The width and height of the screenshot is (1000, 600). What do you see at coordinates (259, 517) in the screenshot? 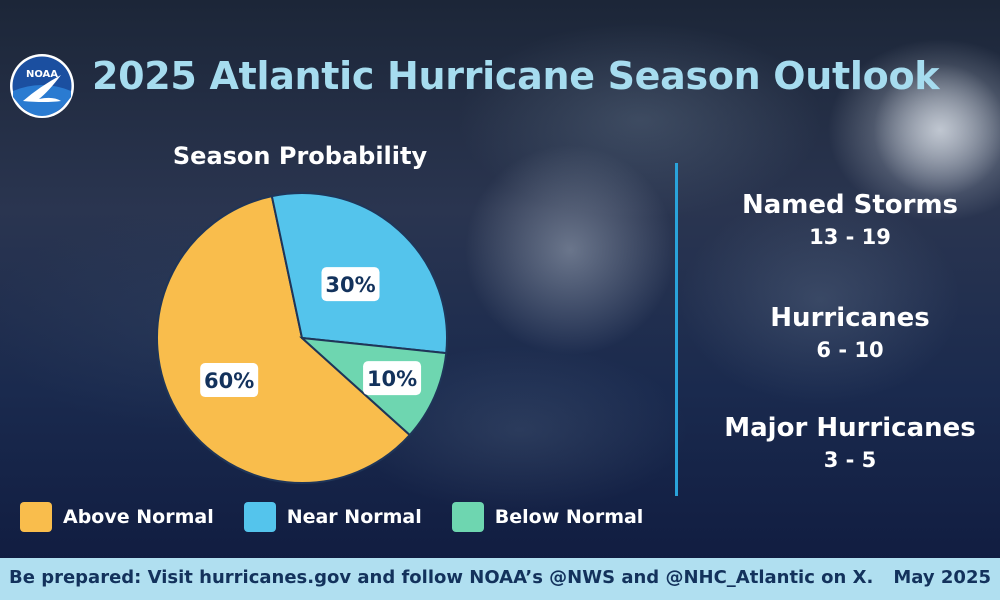
I see `legend-swatch-near-normal` at bounding box center [259, 517].